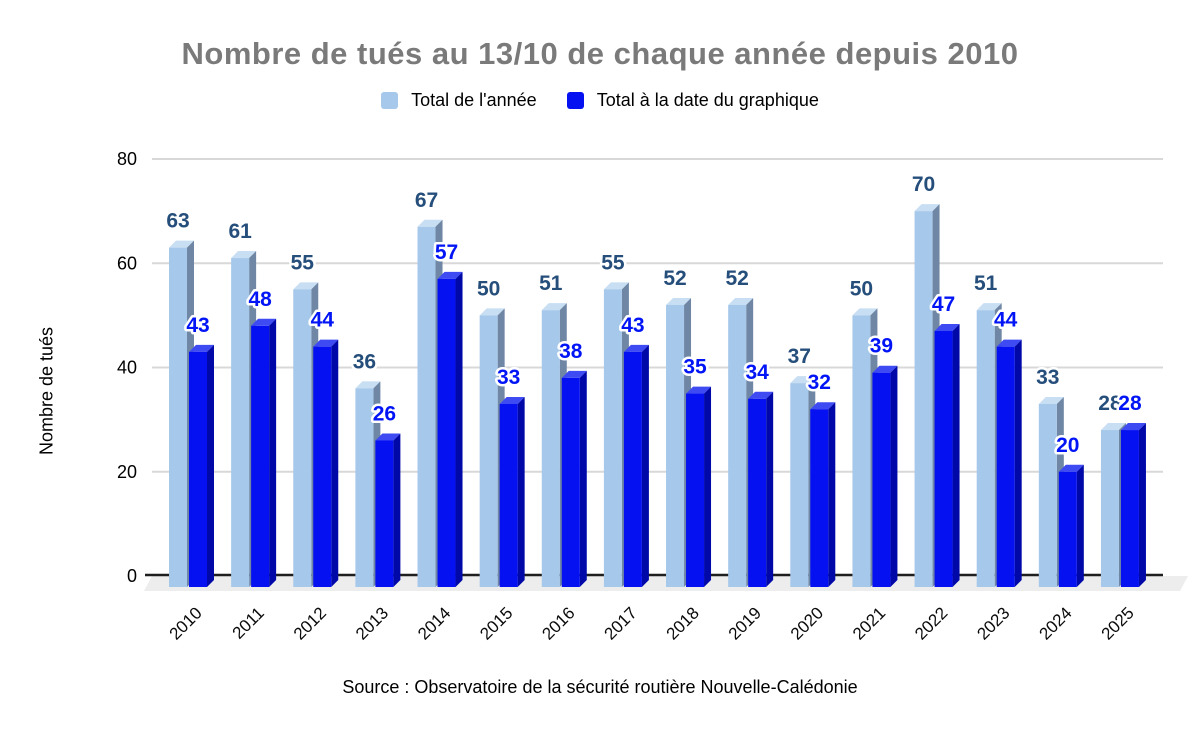  What do you see at coordinates (302, 438) in the screenshot?
I see `bar-annee-2012` at bounding box center [302, 438].